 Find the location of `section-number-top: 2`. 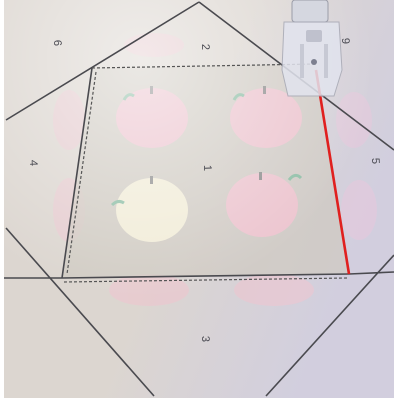

section-number-top: 2 is located at coordinates (205, 47).